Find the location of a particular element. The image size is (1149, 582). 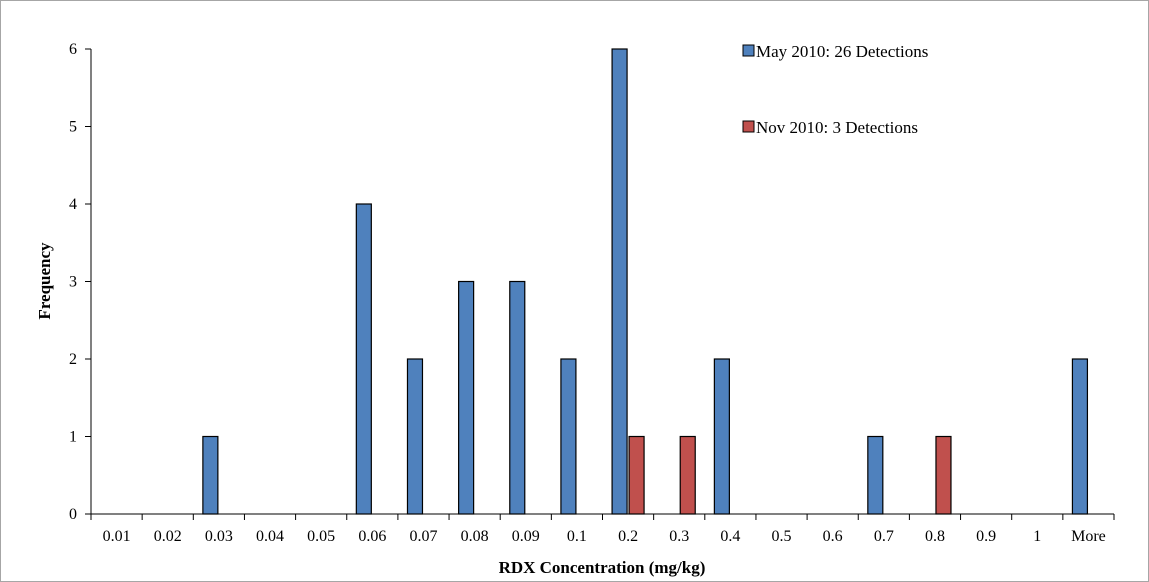

x-tick-label: 0.3 is located at coordinates (679, 536).